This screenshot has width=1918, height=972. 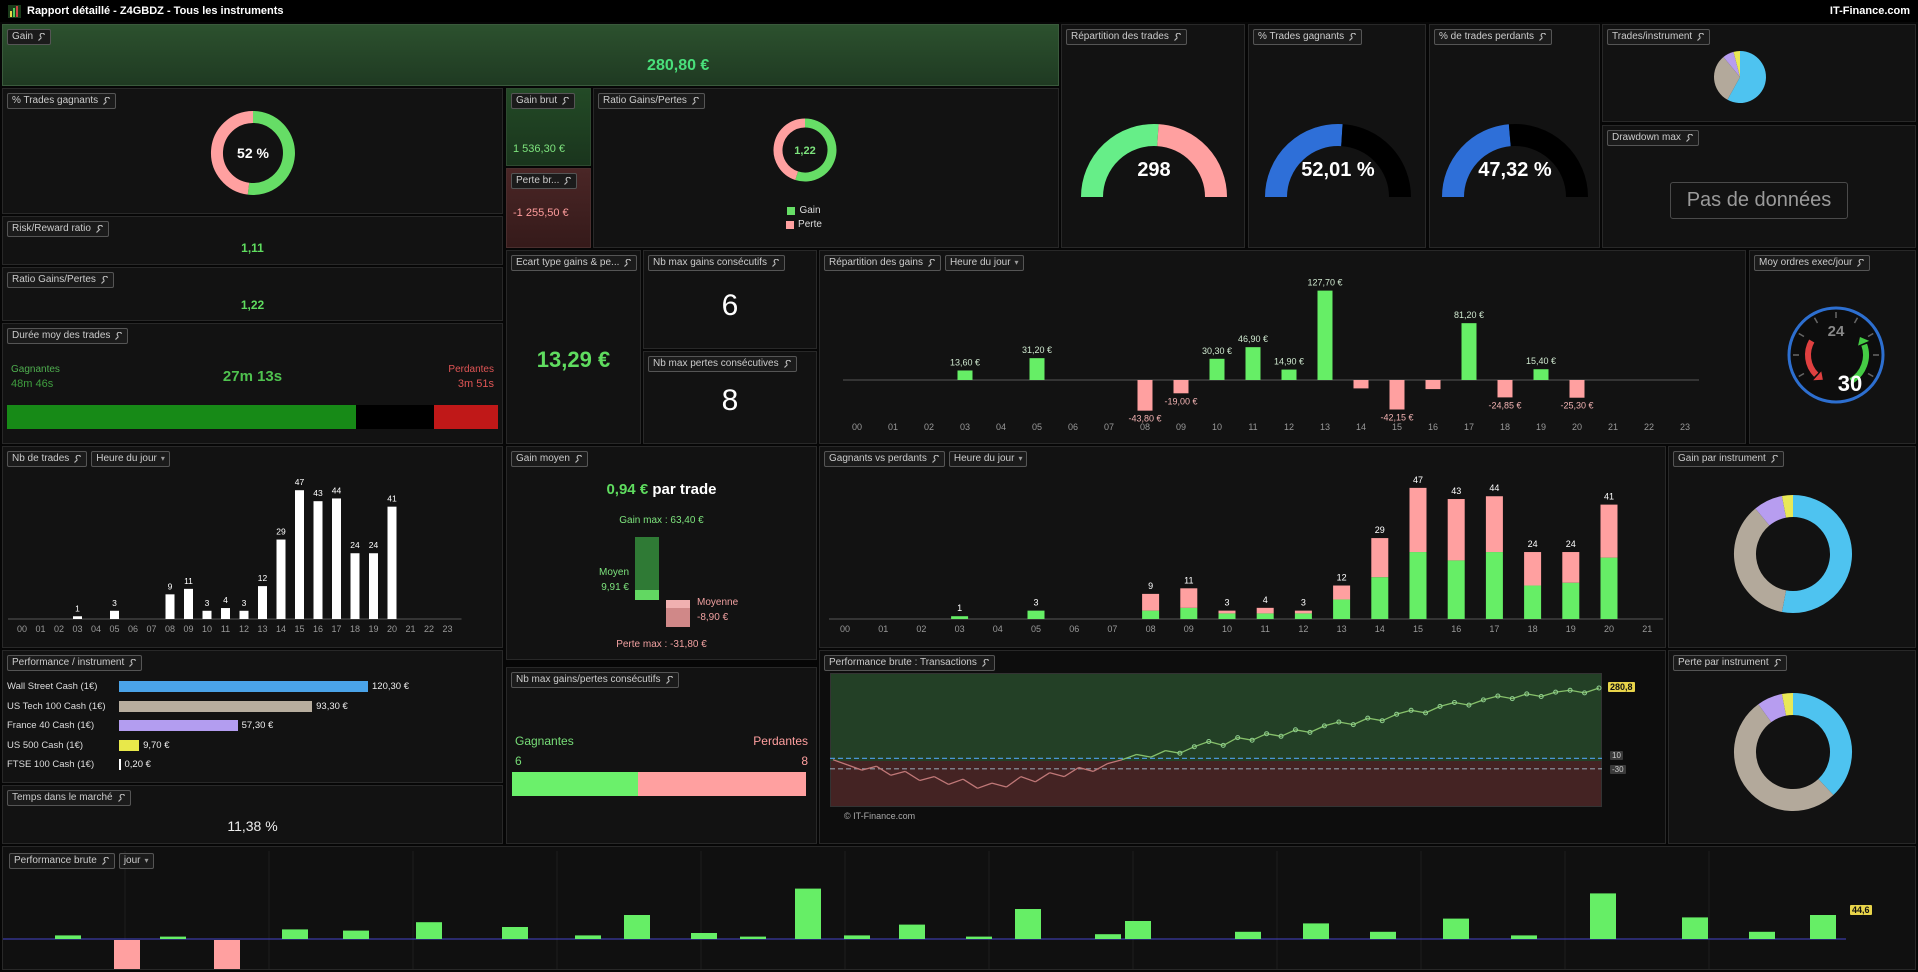 I want to click on dropdown-value: Heure du jour, so click(x=980, y=262).